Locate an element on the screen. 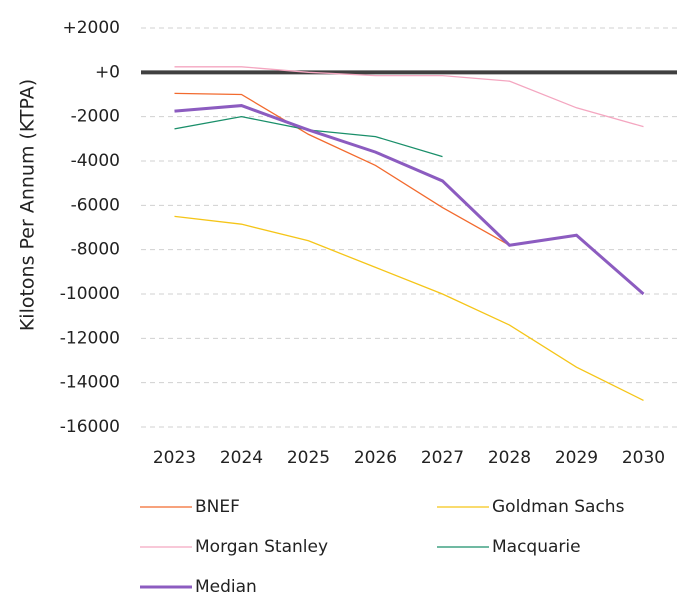 The height and width of the screenshot is (605, 680). legend-label: BNEF is located at coordinates (217, 507).